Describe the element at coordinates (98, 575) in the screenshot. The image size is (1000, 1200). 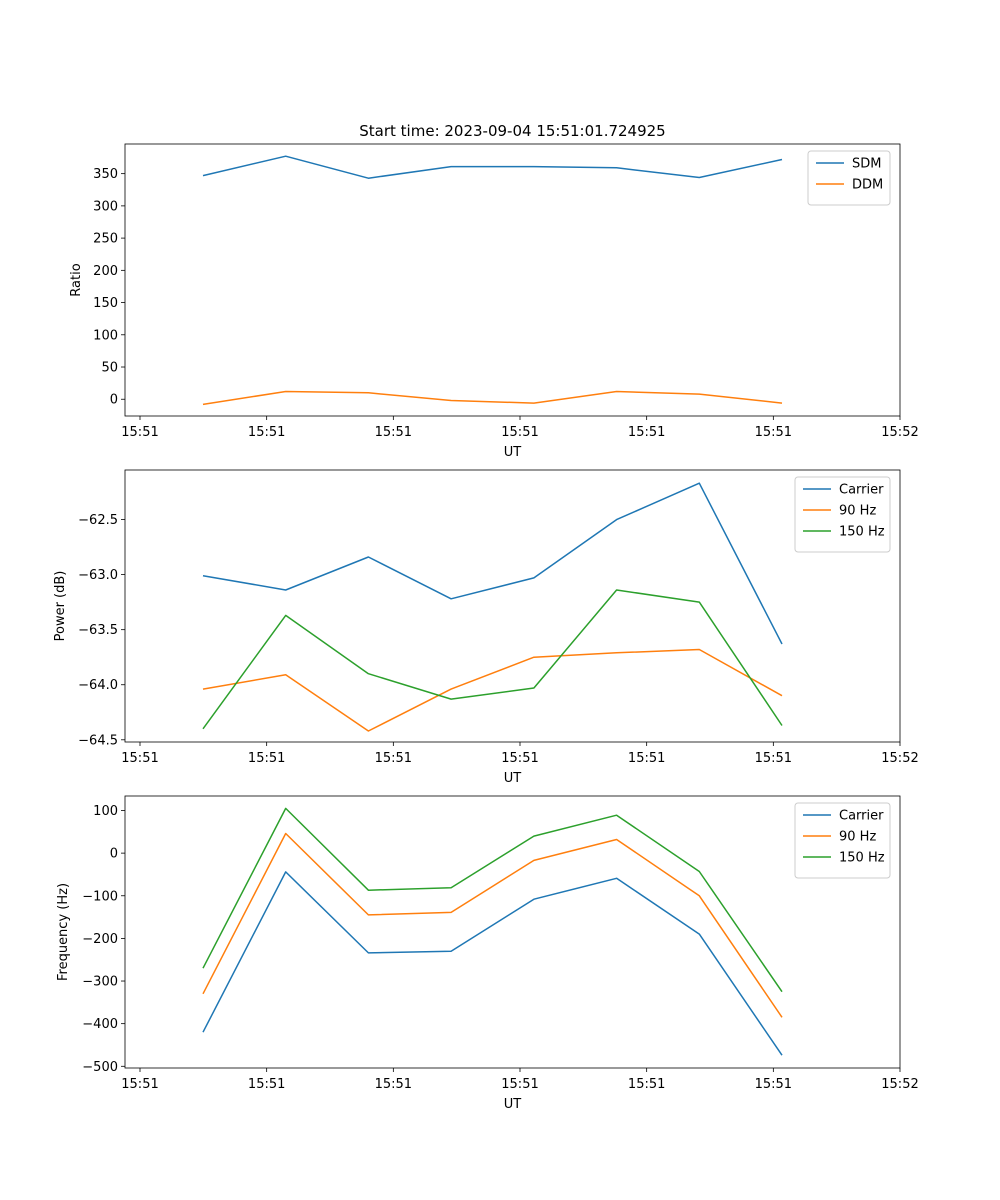
I see `y-tick-label: −63.0` at that location.